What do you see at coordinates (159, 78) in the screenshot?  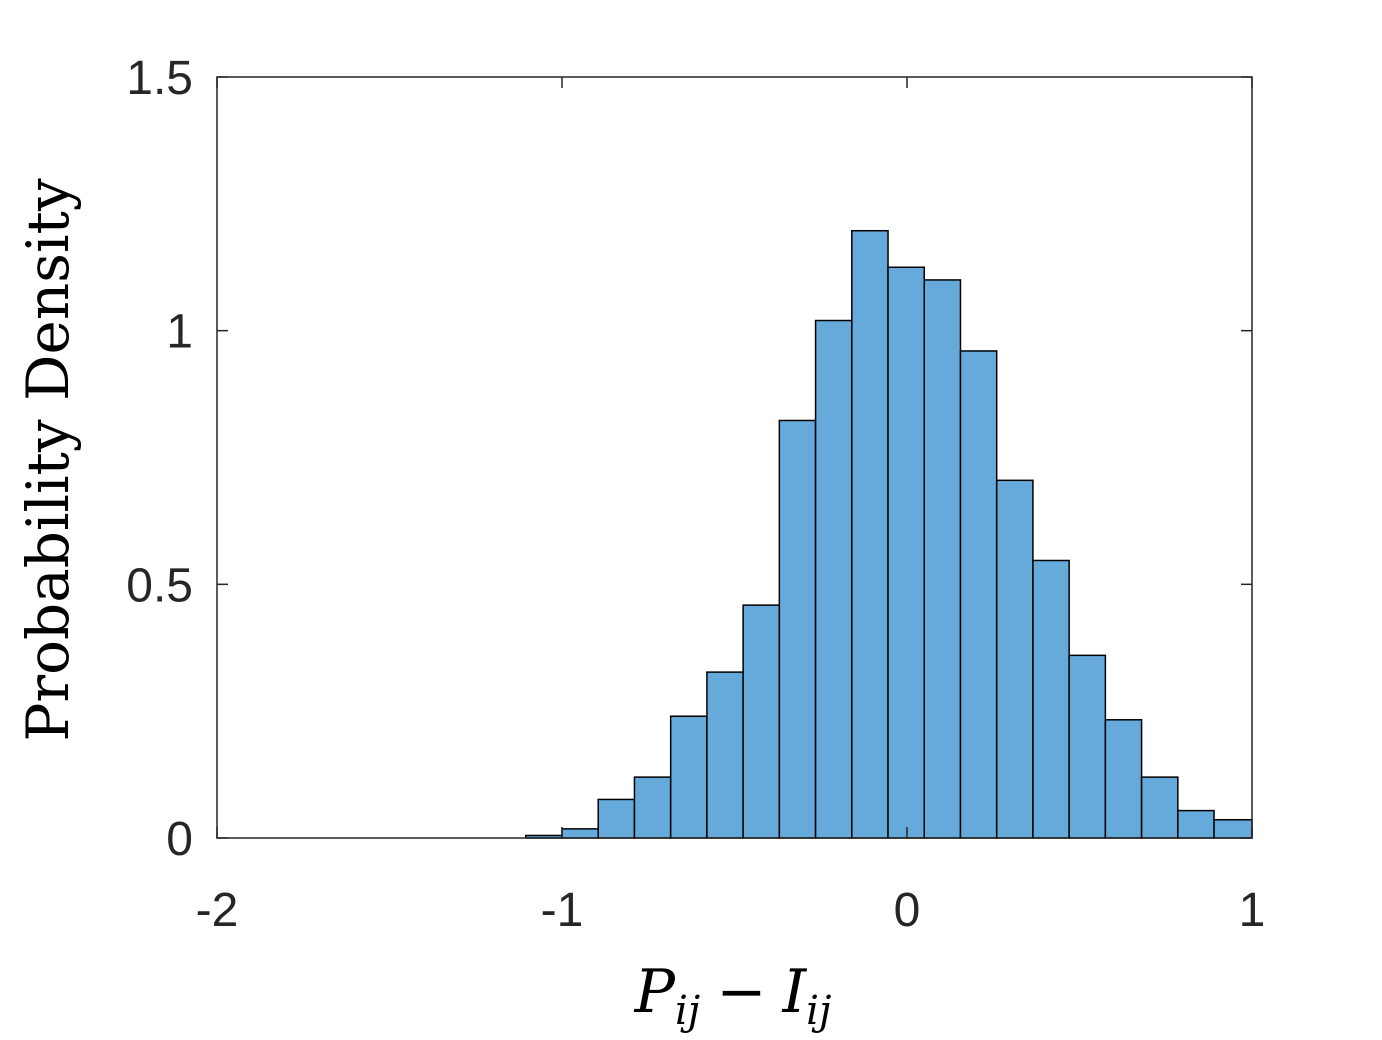 I see `y-tick-label-3: 1.5` at bounding box center [159, 78].